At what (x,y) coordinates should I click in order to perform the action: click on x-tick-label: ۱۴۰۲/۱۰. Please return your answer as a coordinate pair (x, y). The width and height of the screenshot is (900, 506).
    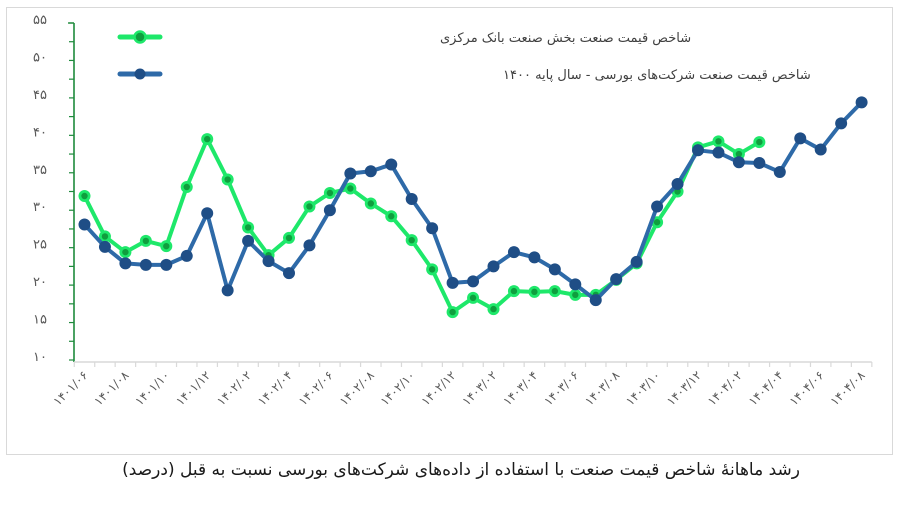
    Looking at the image, I should click on (398, 388).